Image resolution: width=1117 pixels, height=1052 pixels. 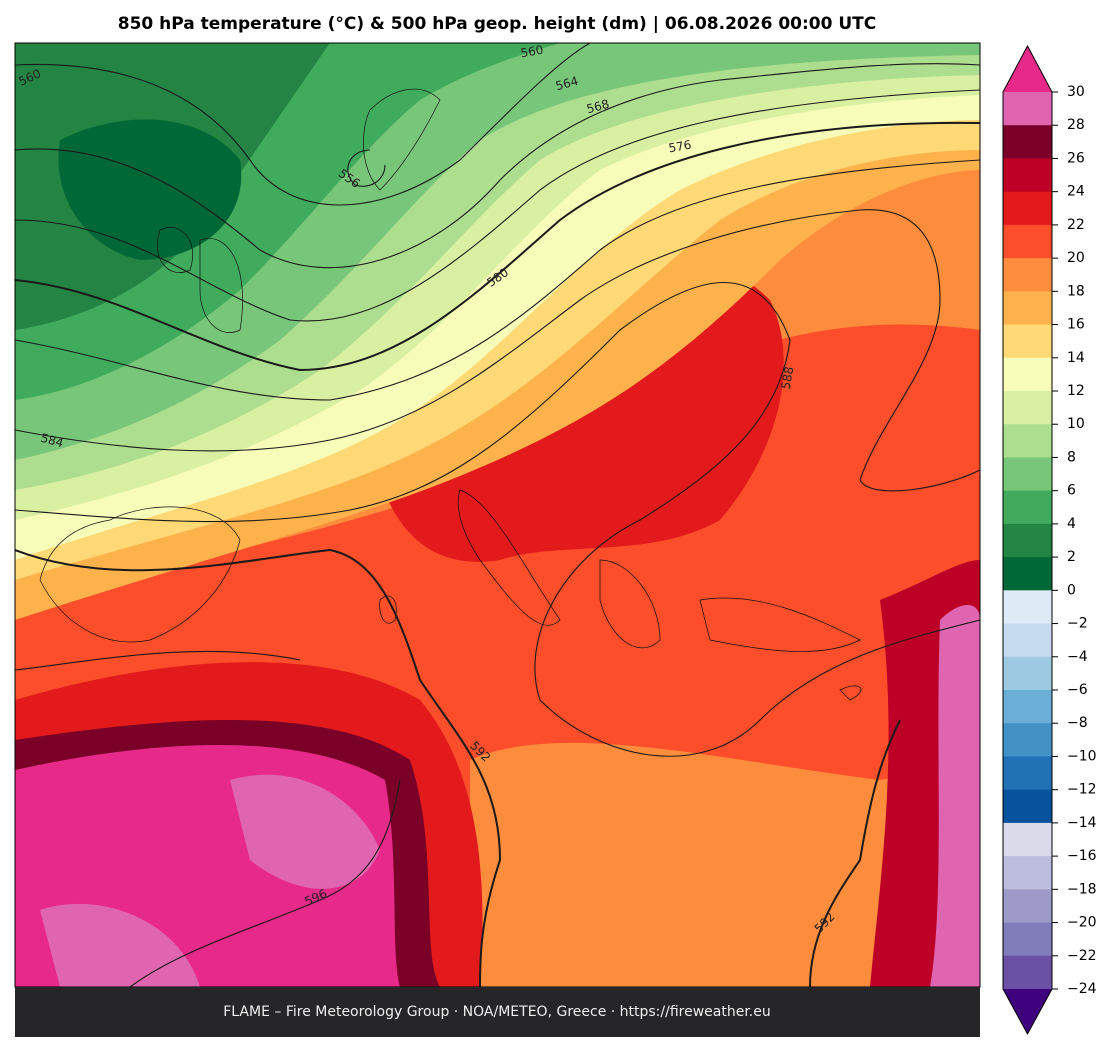 I want to click on colorbar-tick-label: 0, so click(x=1071, y=590).